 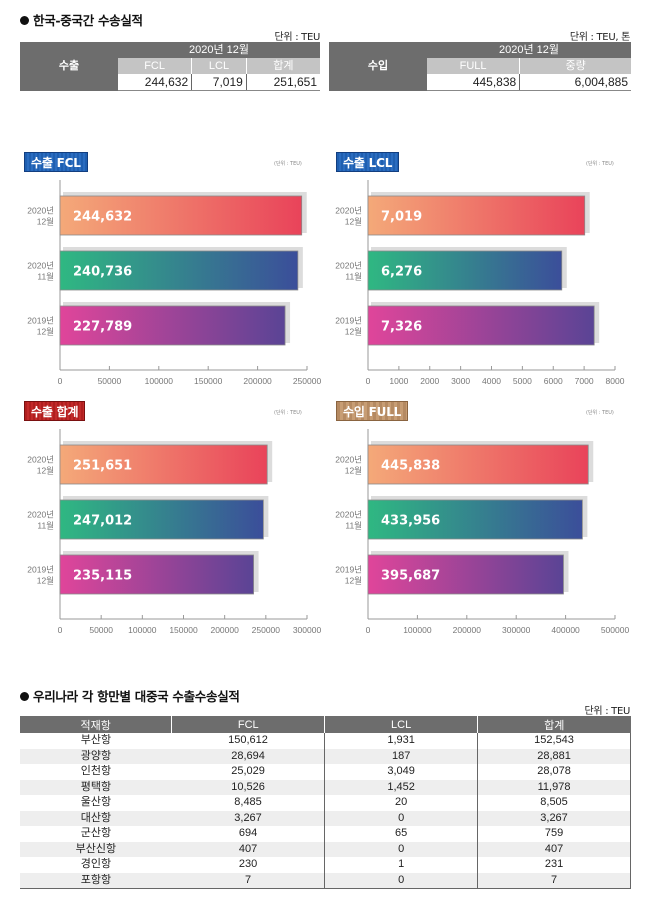 What do you see at coordinates (615, 381) in the screenshot?
I see `x-tick-label: 8000` at bounding box center [615, 381].